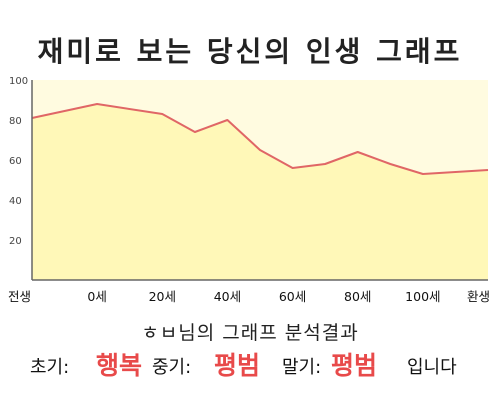  Describe the element at coordinates (19, 296) in the screenshot. I see `x-tick-label: 전생` at that location.